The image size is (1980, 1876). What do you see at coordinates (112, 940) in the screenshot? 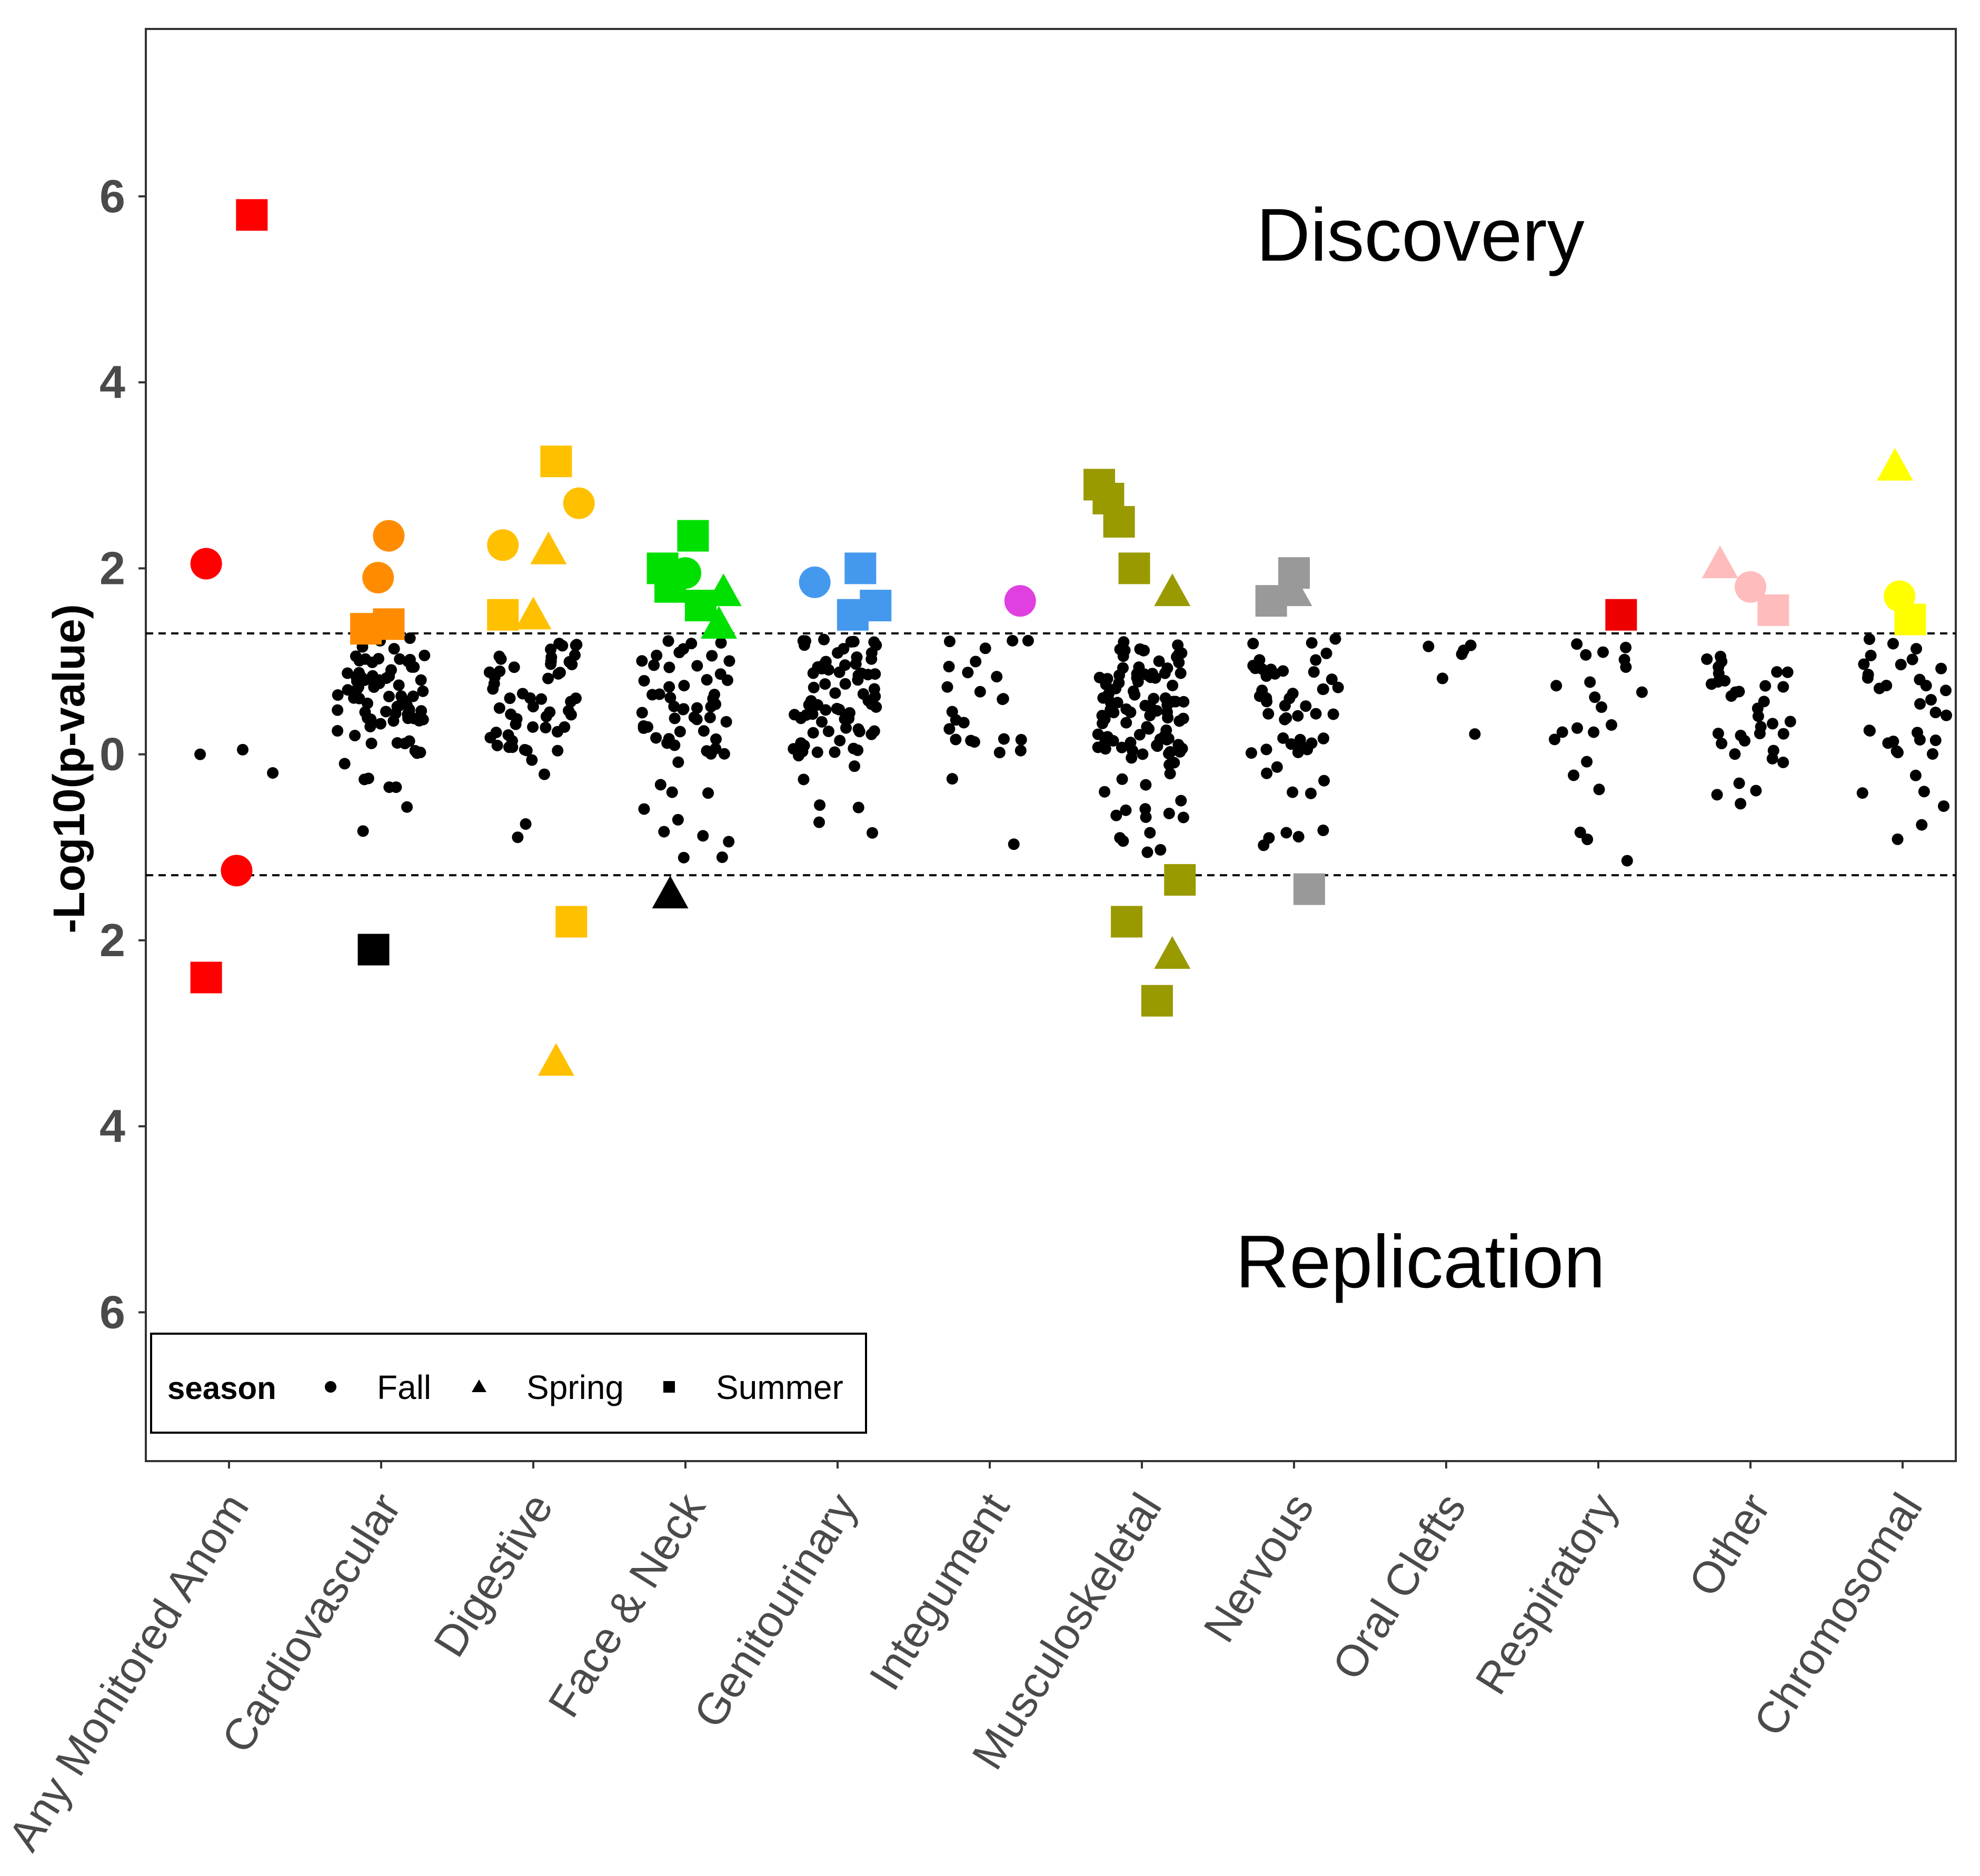
I see `y-tick-label: 2` at bounding box center [112, 940].